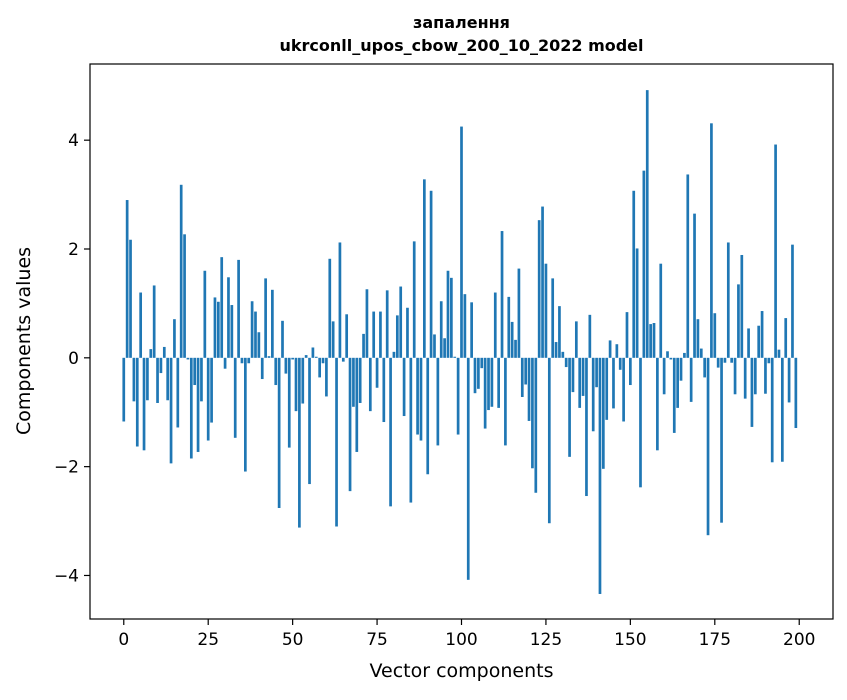 This screenshot has height=700, width=847. Describe the element at coordinates (461, 640) in the screenshot. I see `x-tick-label: 100` at that location.